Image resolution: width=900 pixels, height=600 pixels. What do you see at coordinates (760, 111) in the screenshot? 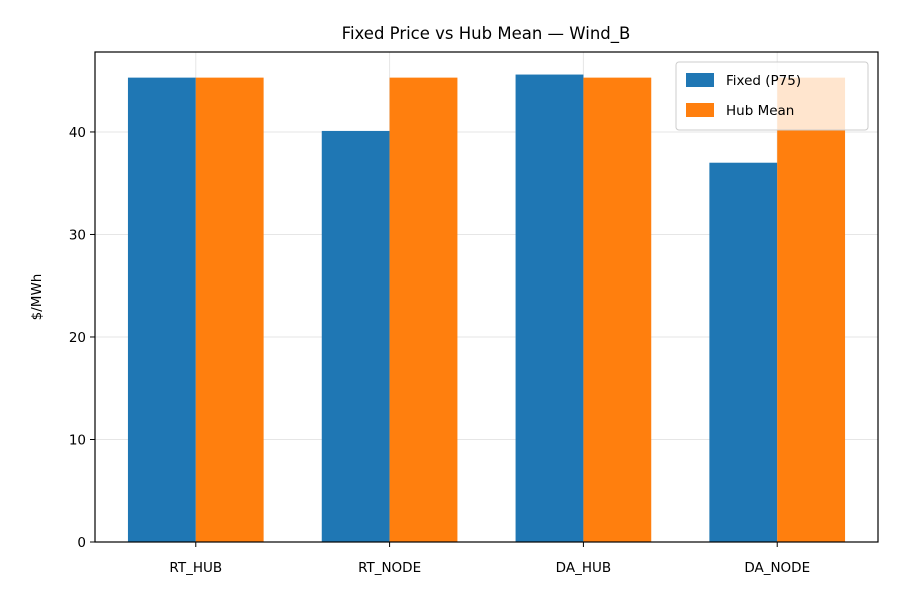
I see `legend-label: Hub Mean` at bounding box center [760, 111].